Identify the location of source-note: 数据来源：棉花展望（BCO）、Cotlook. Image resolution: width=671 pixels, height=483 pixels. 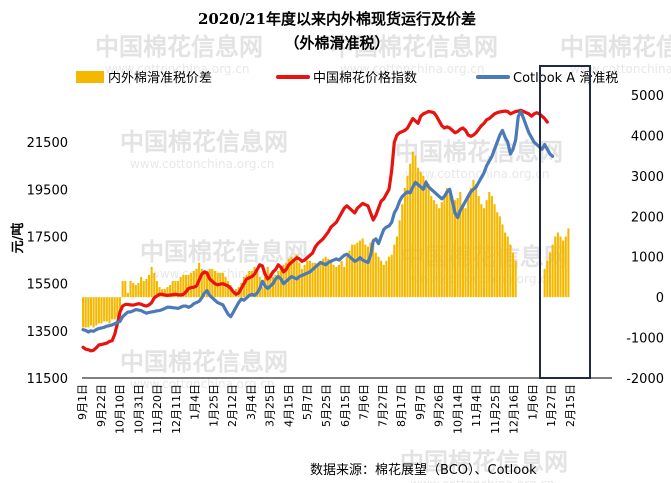
(423, 470).